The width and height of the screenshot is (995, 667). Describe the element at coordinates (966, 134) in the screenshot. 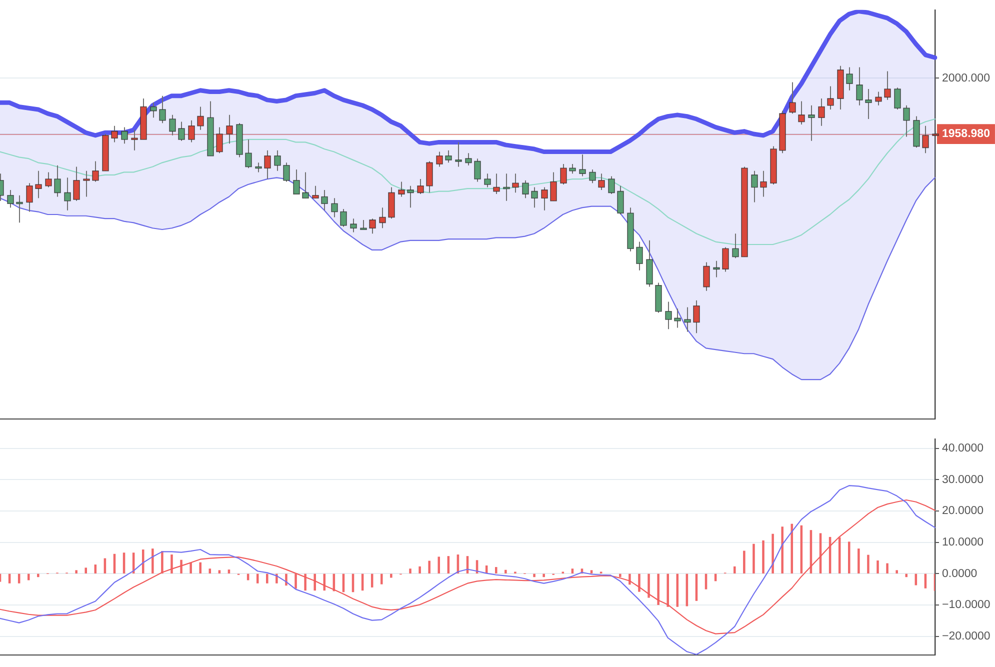

I see `y-tick-label: 1958.980` at that location.